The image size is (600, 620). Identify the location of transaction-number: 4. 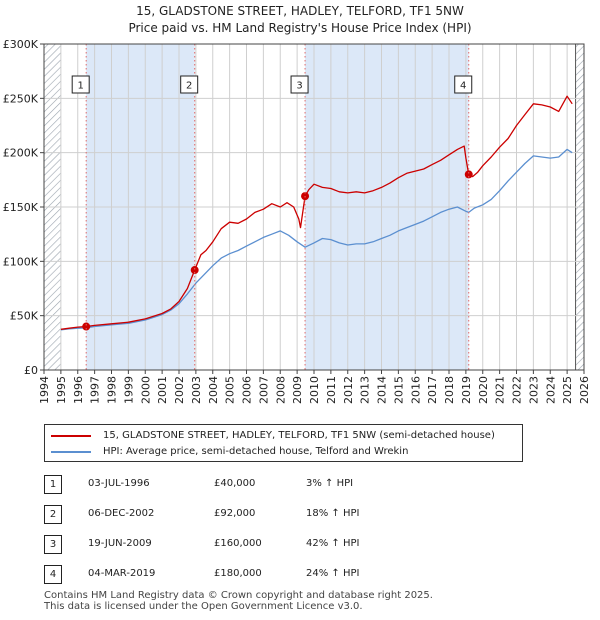
(53, 574).